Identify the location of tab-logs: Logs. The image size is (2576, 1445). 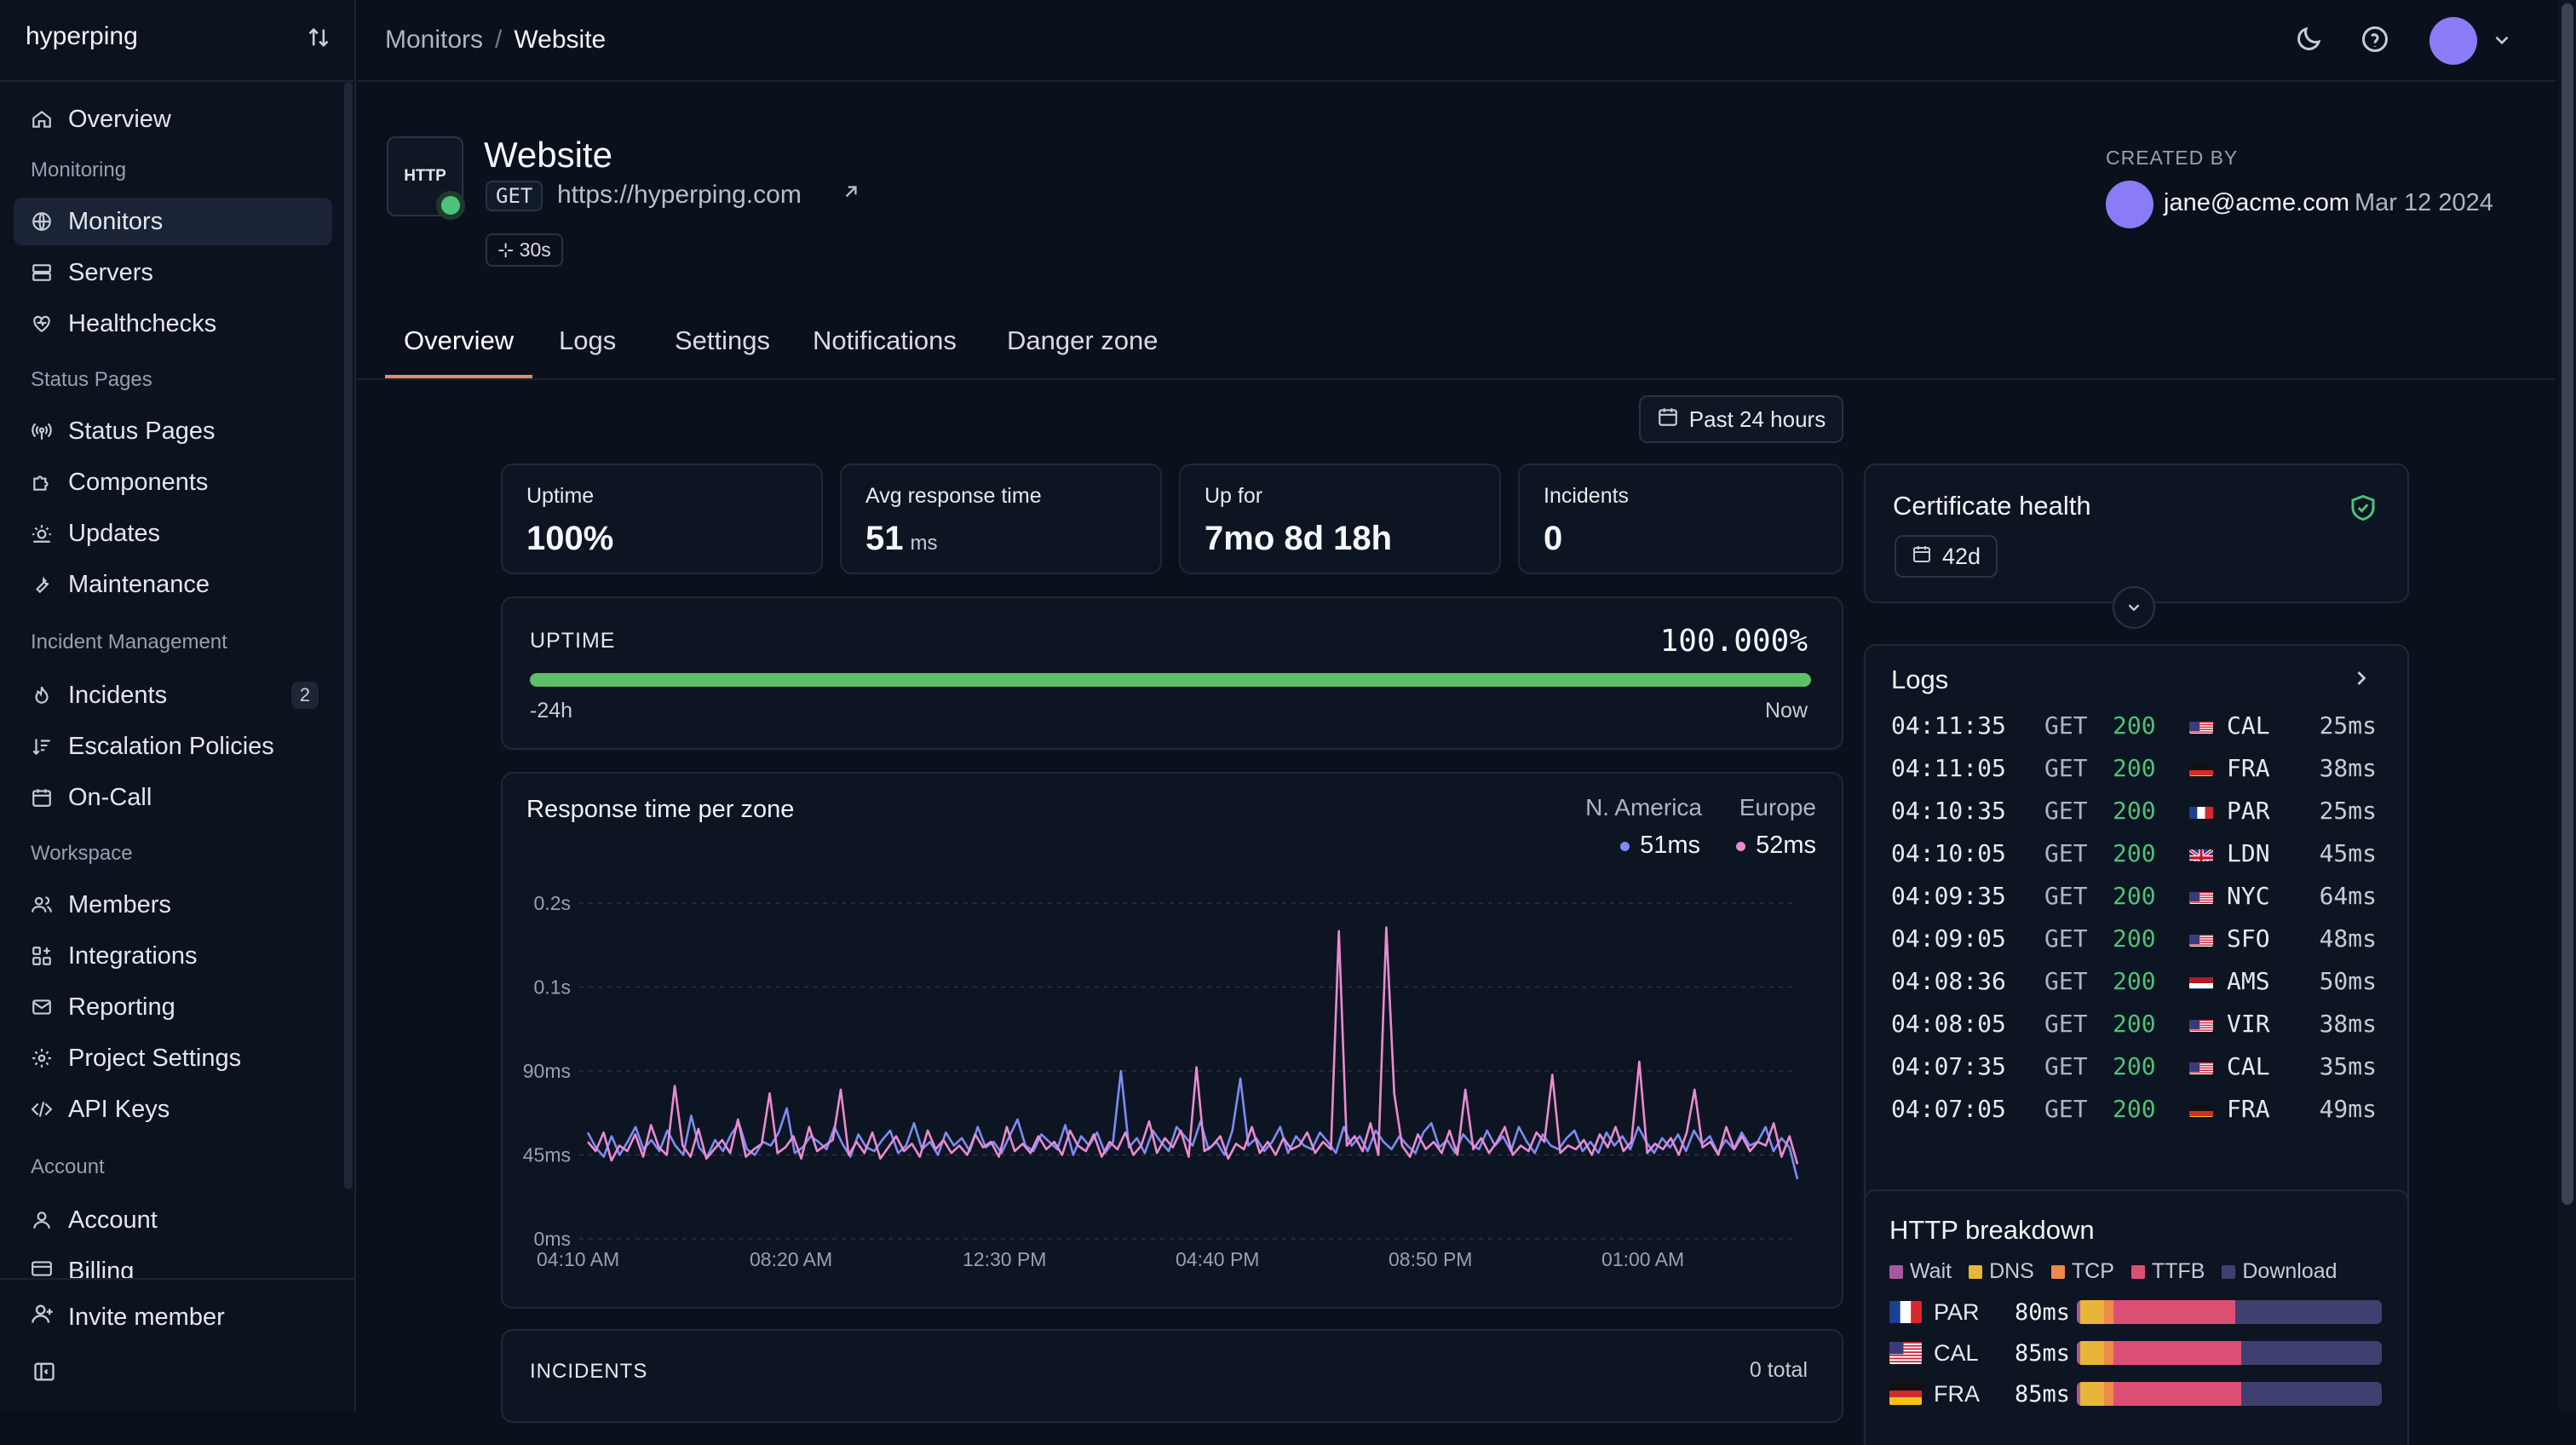
(588, 340).